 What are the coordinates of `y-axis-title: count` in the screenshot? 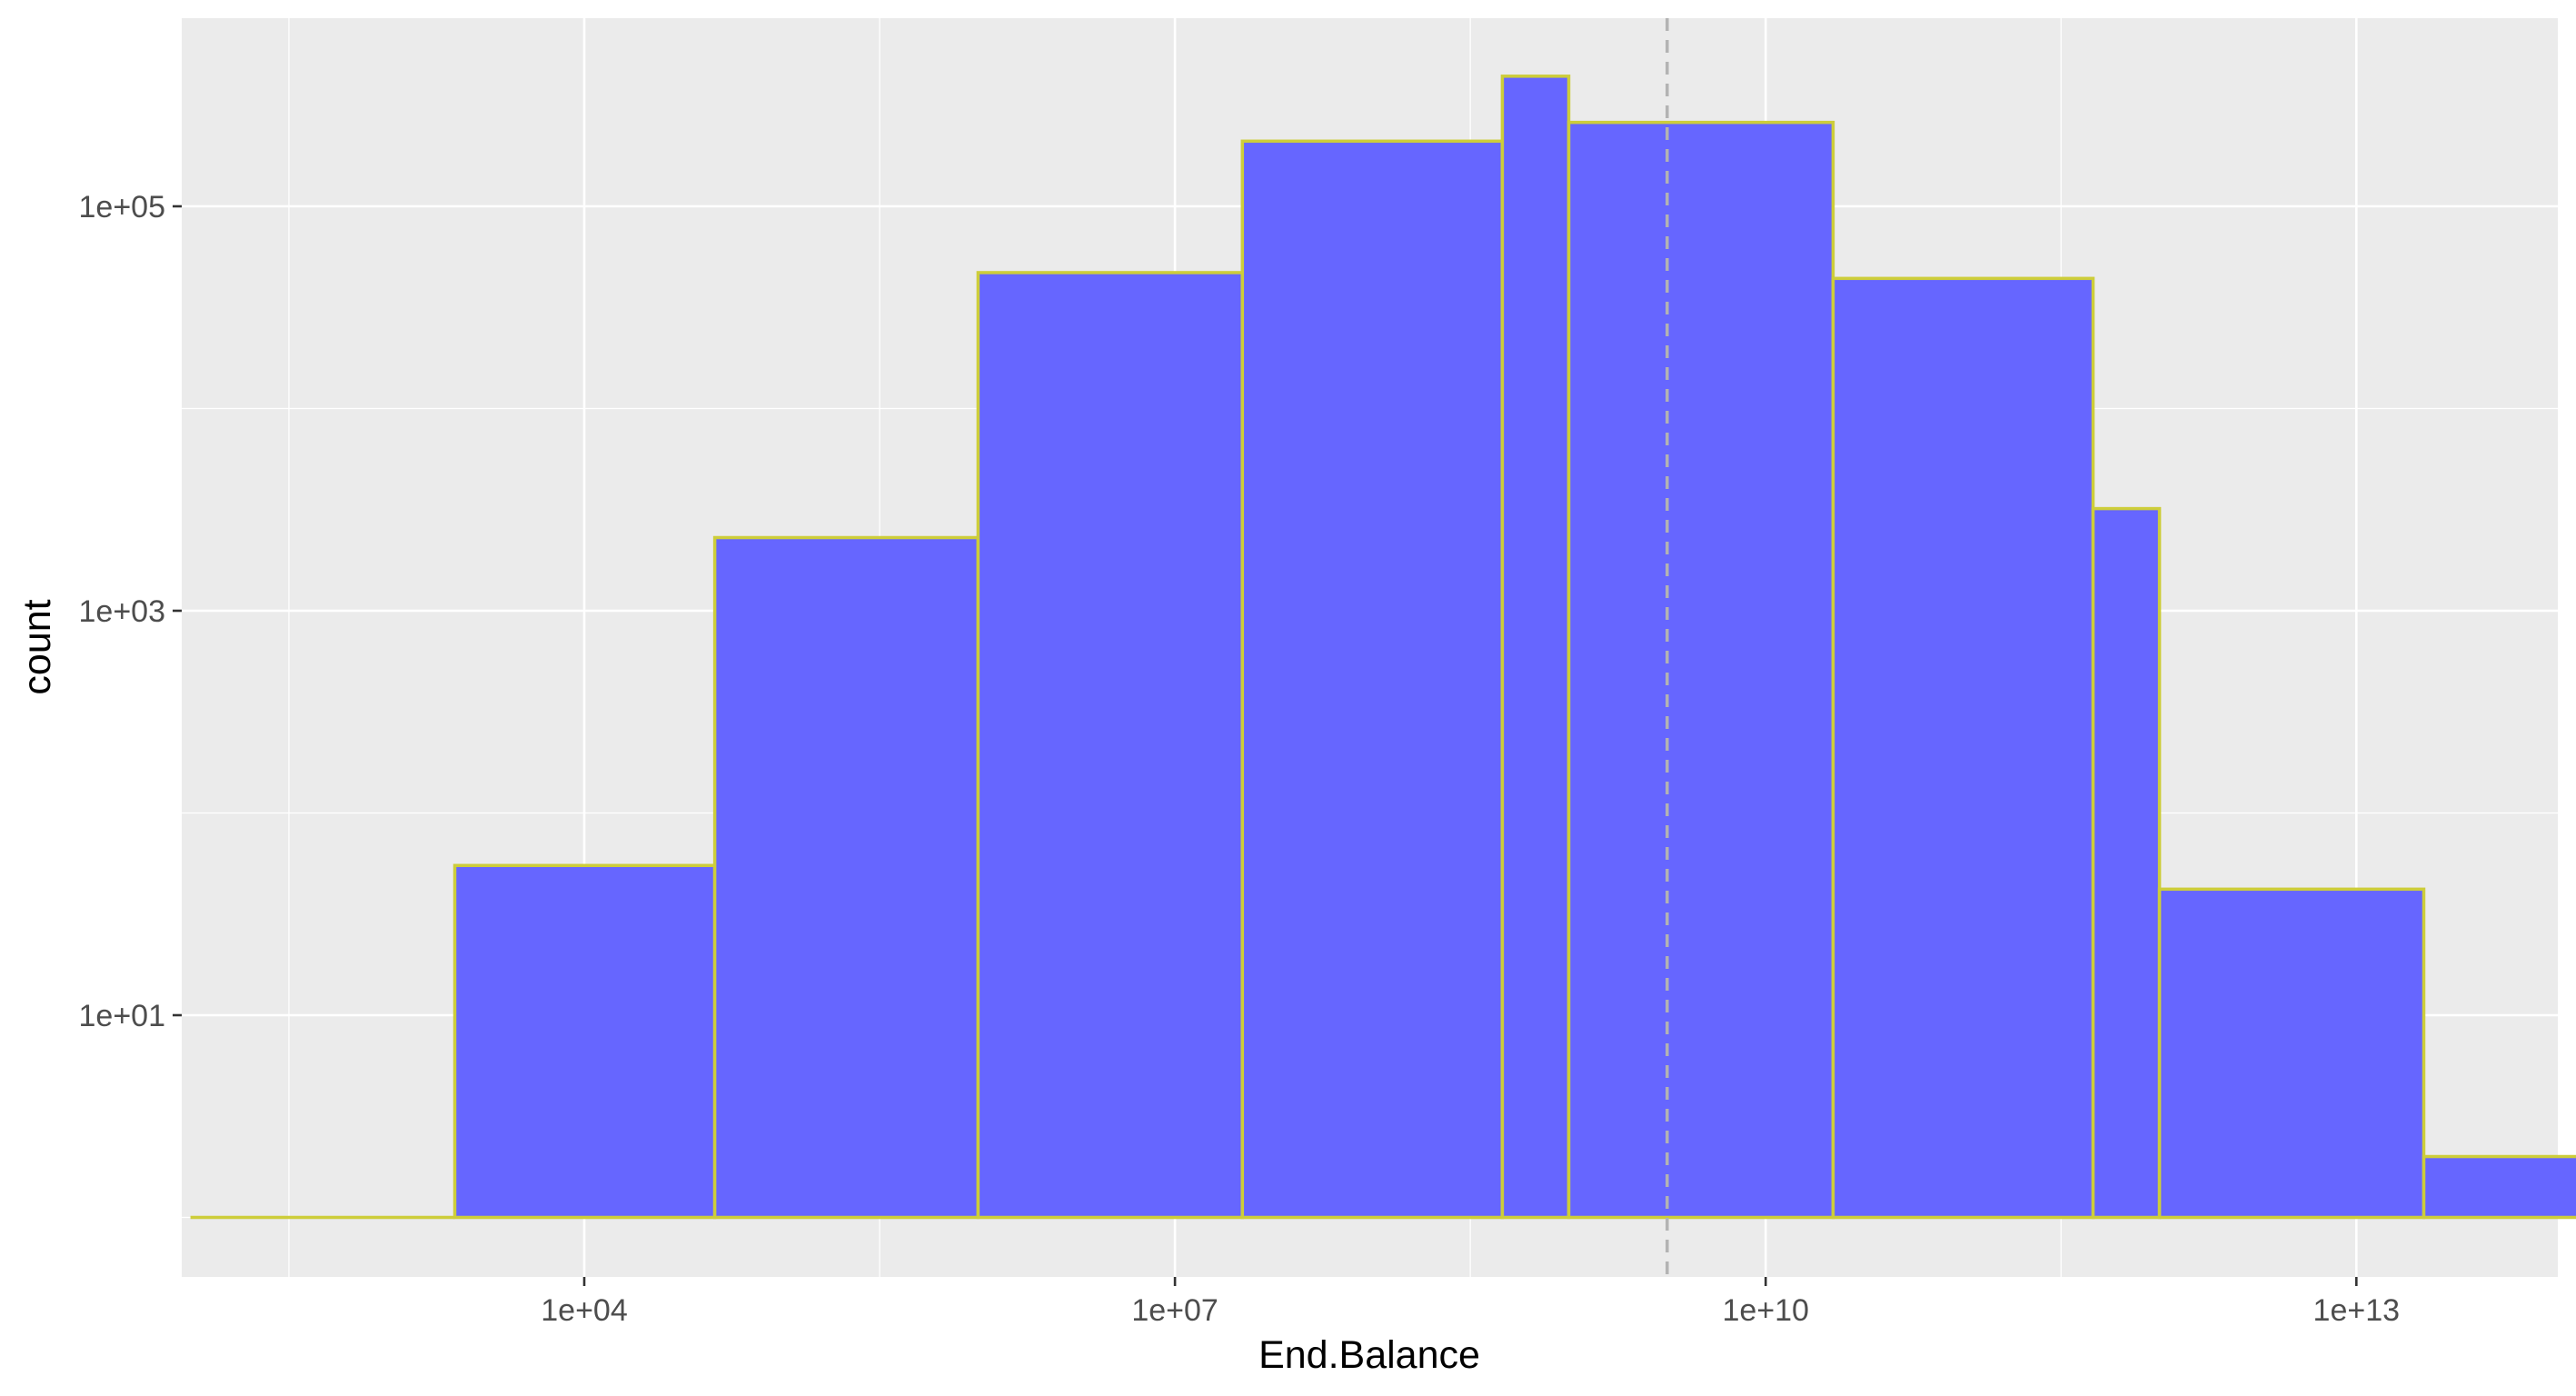 It's located at (37, 646).